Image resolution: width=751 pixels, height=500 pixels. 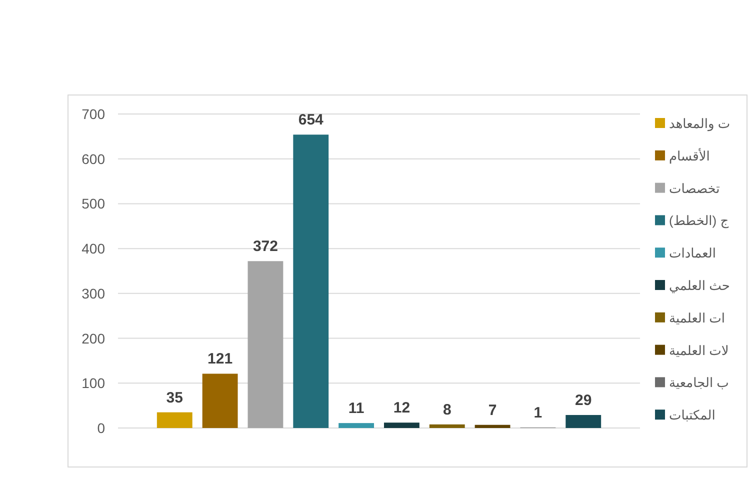 What do you see at coordinates (220, 359) in the screenshot?
I see `data-label: 121` at bounding box center [220, 359].